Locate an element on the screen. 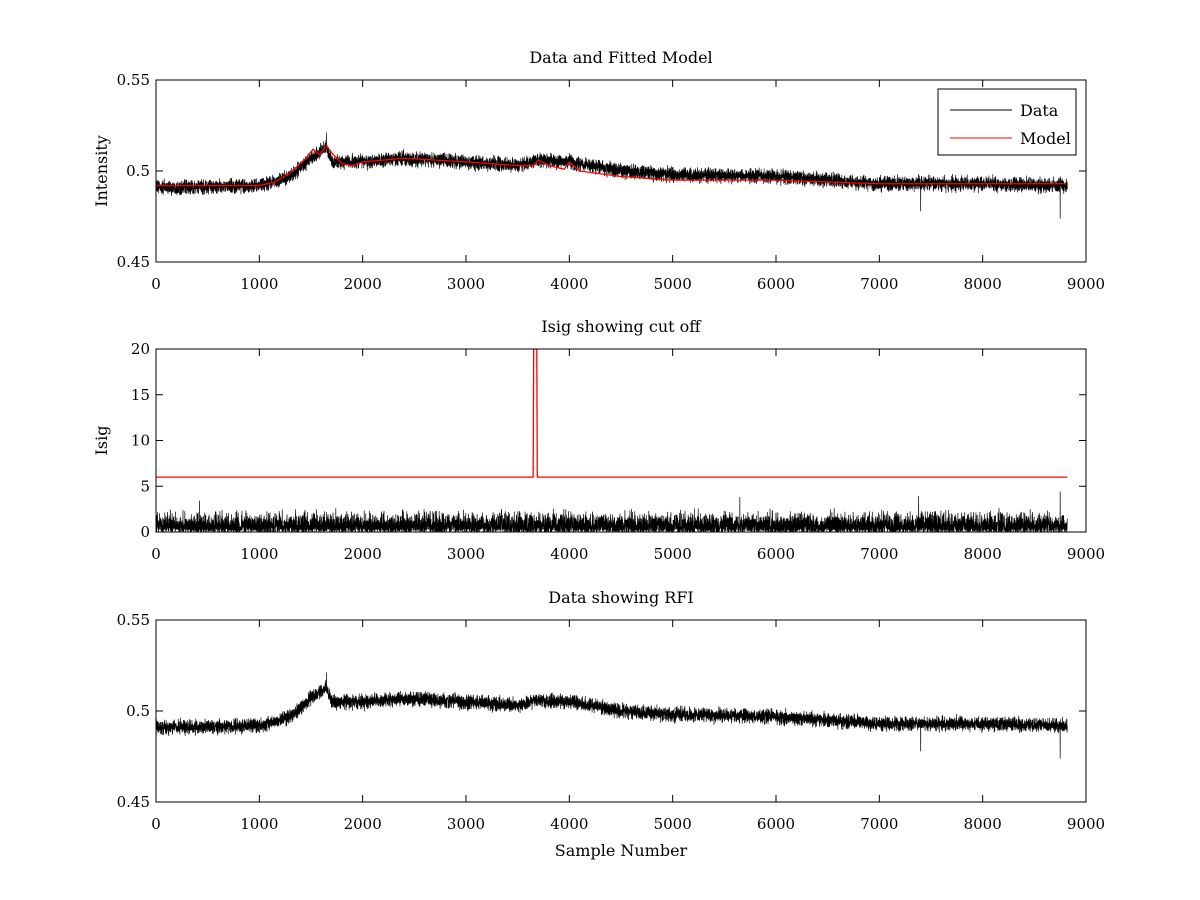 The height and width of the screenshot is (900, 1200). chart-2-ytick-label-2: 10 is located at coordinates (140, 441).